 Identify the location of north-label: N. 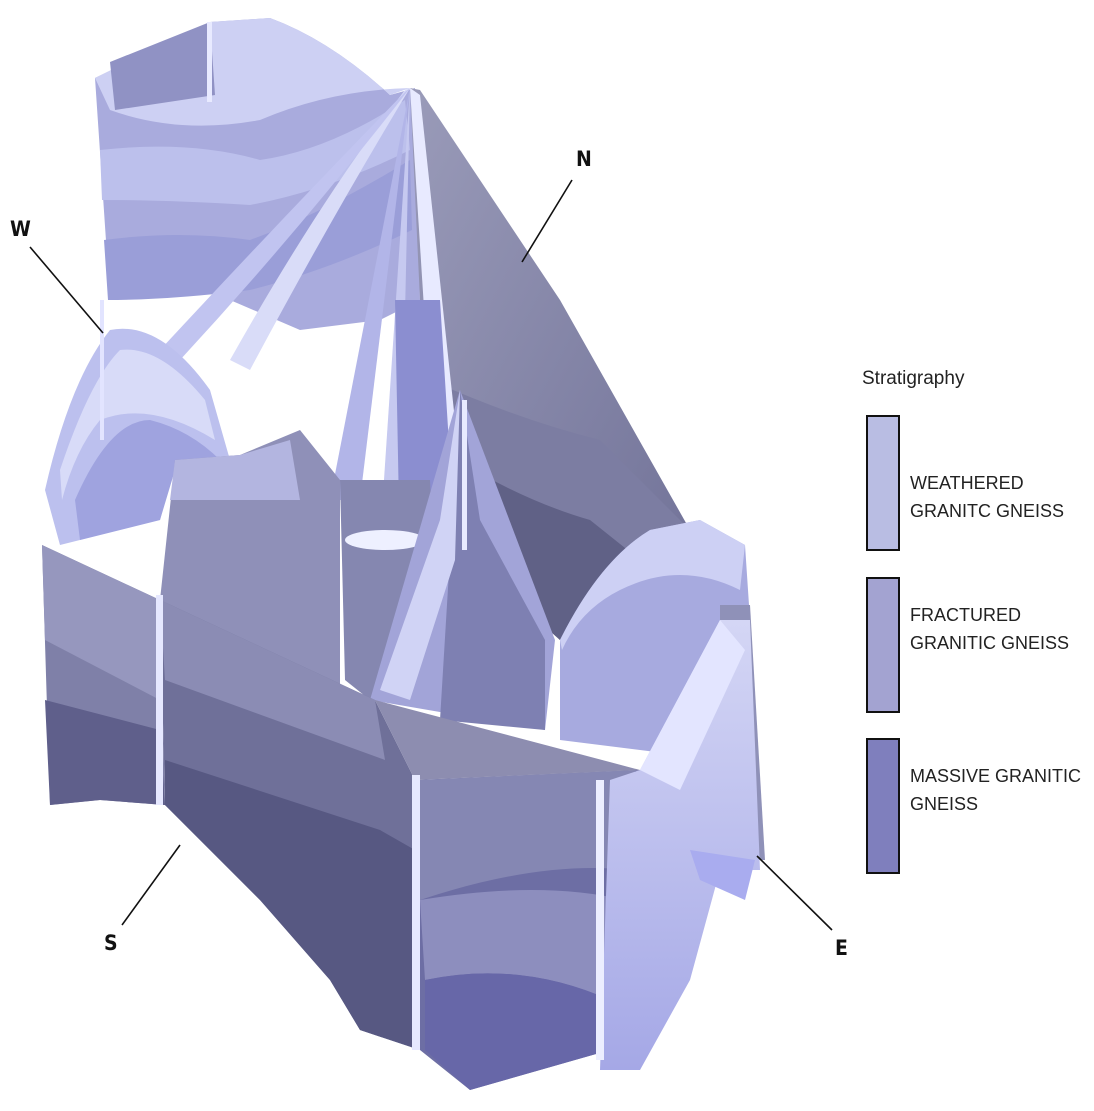
(584, 159).